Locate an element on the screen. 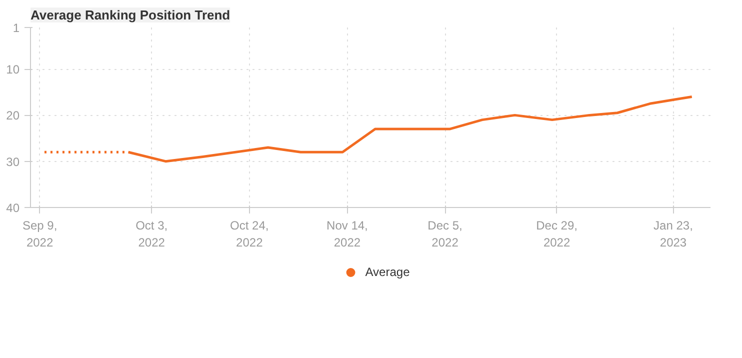 Image resolution: width=742 pixels, height=358 pixels. chart-title: Average Ranking Position Trend is located at coordinates (130, 15).